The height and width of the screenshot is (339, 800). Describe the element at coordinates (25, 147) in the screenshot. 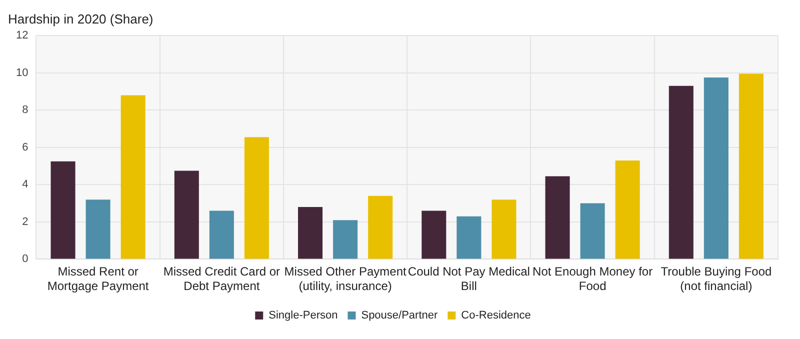

I see `y-tick-label: 6` at that location.